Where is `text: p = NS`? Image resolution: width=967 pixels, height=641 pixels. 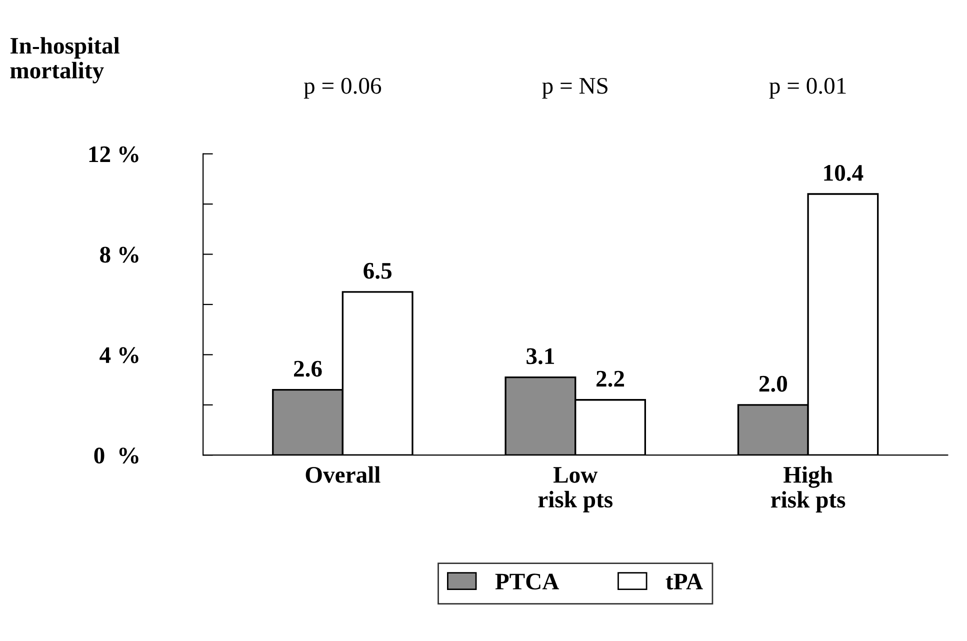
text: p = NS is located at coordinates (575, 88).